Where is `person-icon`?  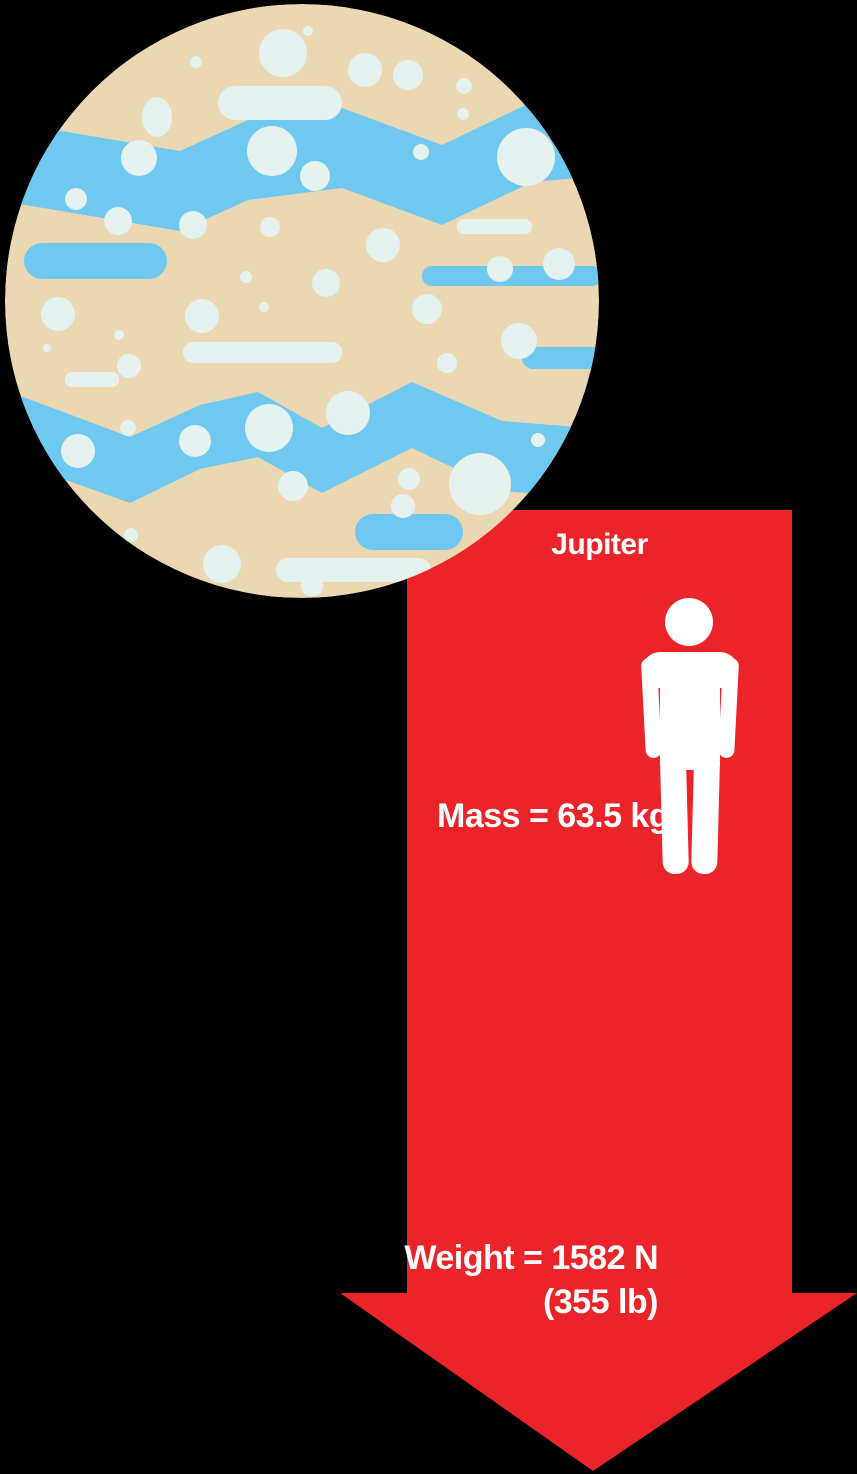 person-icon is located at coordinates (690, 736).